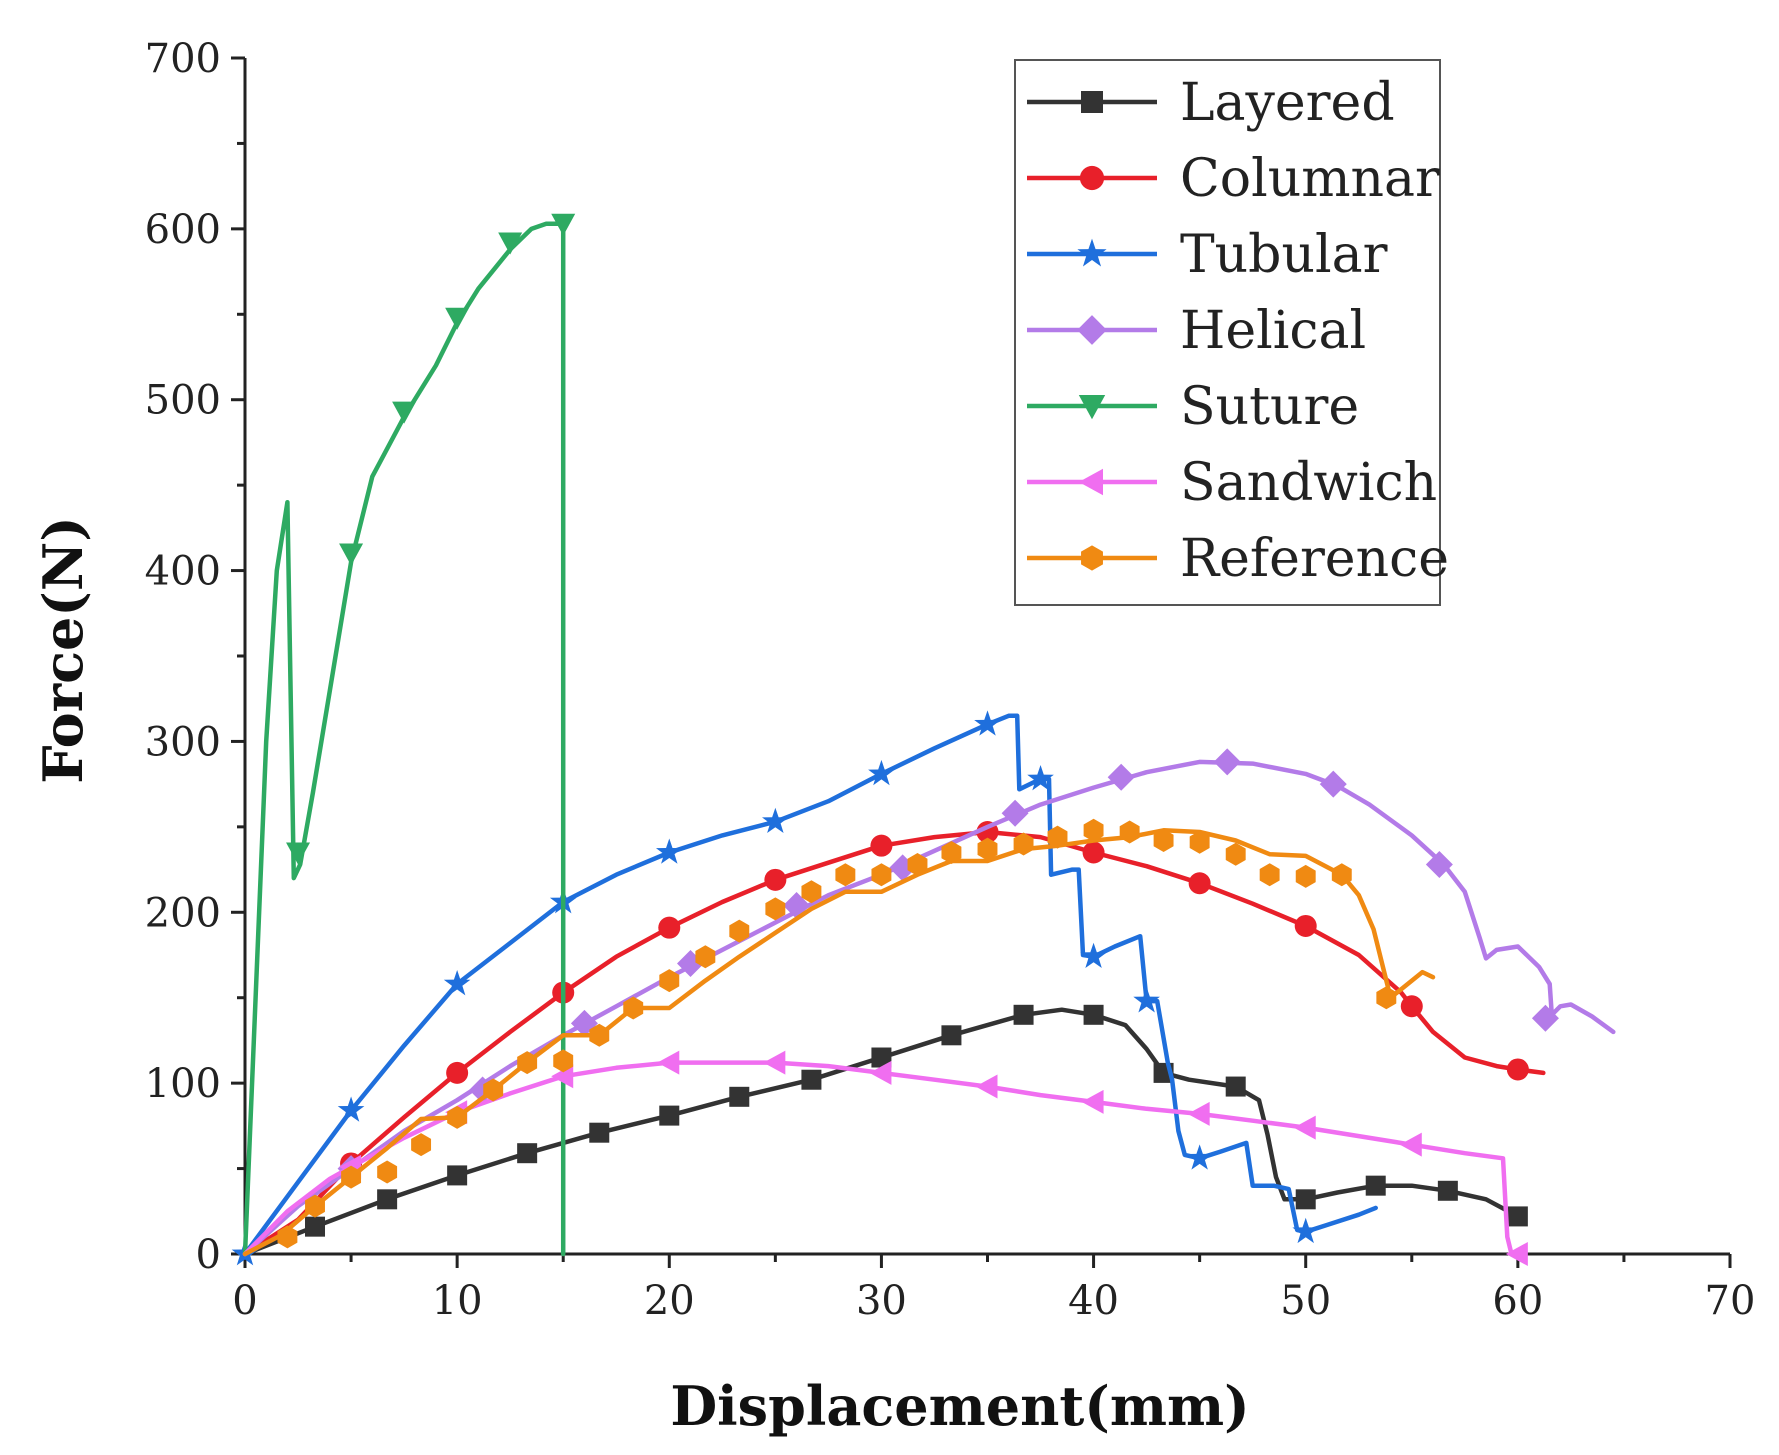 Image resolution: width=1779 pixels, height=1455 pixels. What do you see at coordinates (183, 230) in the screenshot?
I see `y-tick-label: 600` at bounding box center [183, 230].